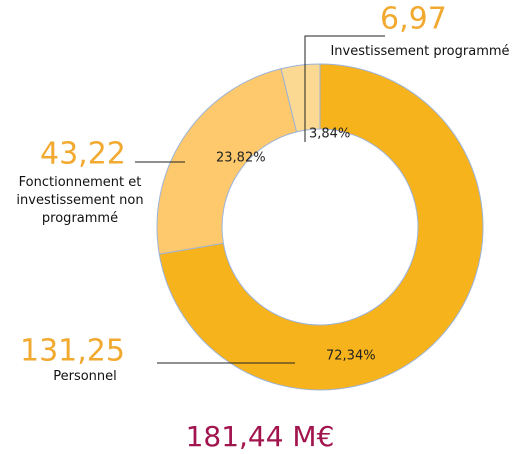 The width and height of the screenshot is (518, 454). I want to click on category-label: Investissement programmé, so click(420, 51).